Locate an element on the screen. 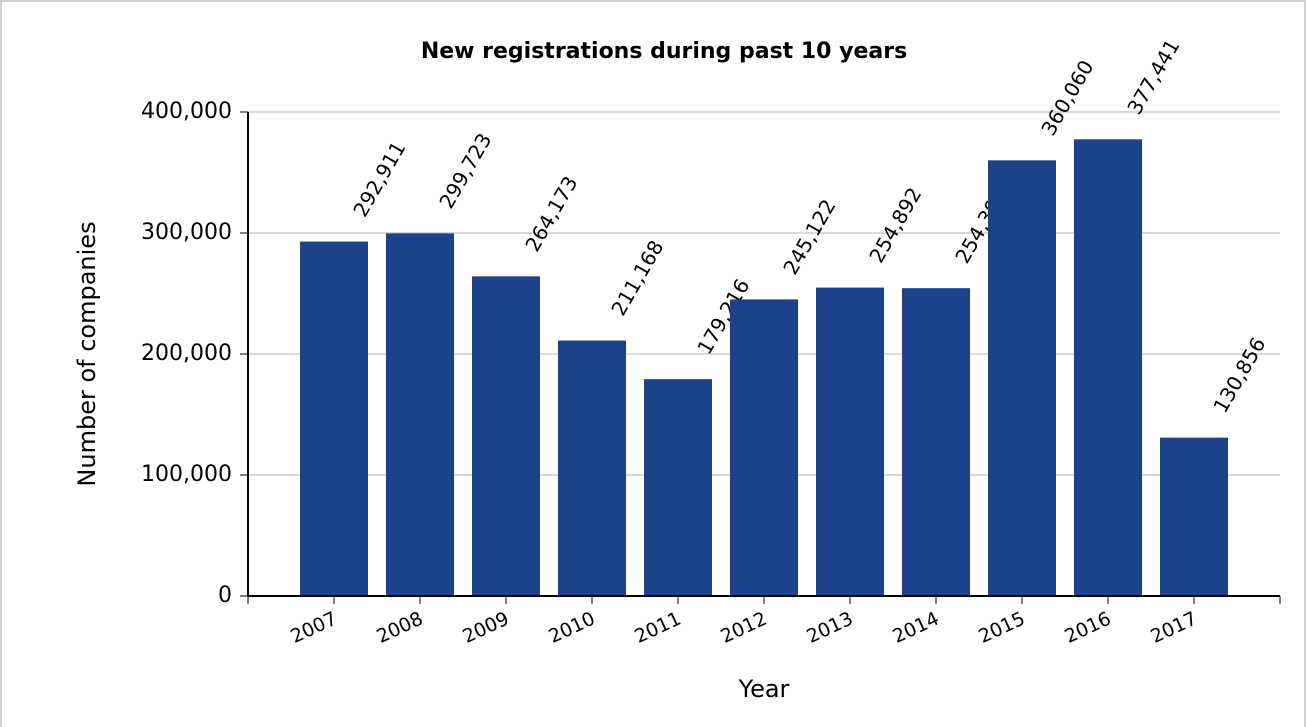  y-axis-label: Number of companies is located at coordinates (87, 353).